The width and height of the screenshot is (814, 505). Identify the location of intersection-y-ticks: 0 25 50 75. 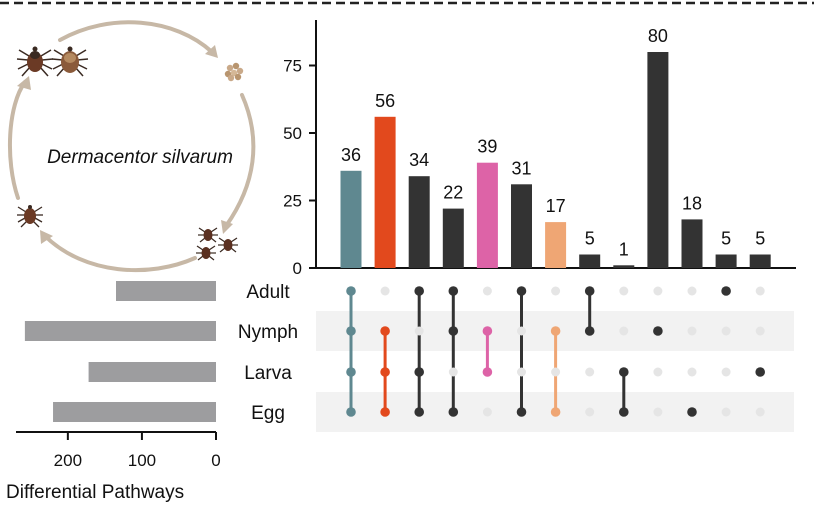
(299, 167).